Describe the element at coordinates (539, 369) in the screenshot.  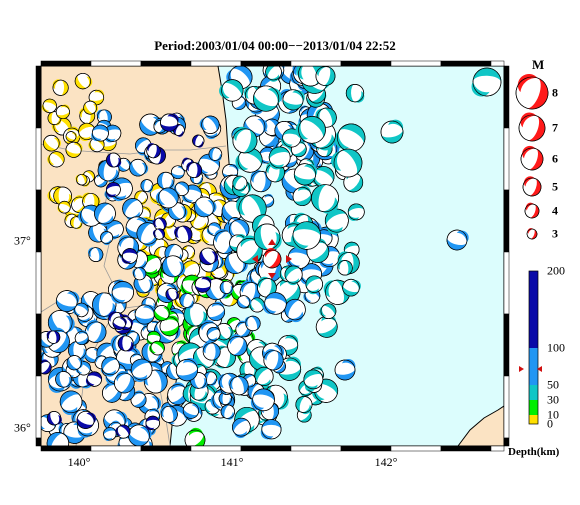
I see `mainshock-depth-marker` at that location.